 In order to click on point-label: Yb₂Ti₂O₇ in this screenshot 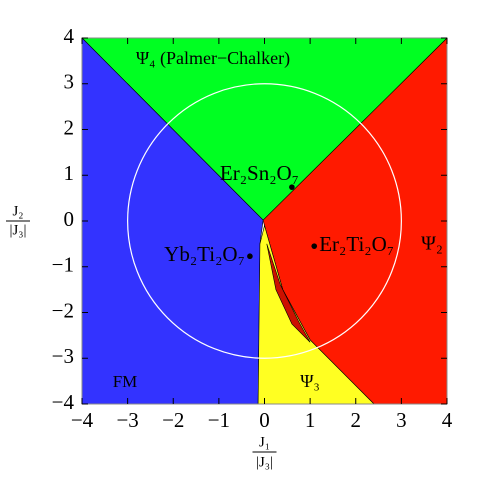, I will do `click(204, 254)`.